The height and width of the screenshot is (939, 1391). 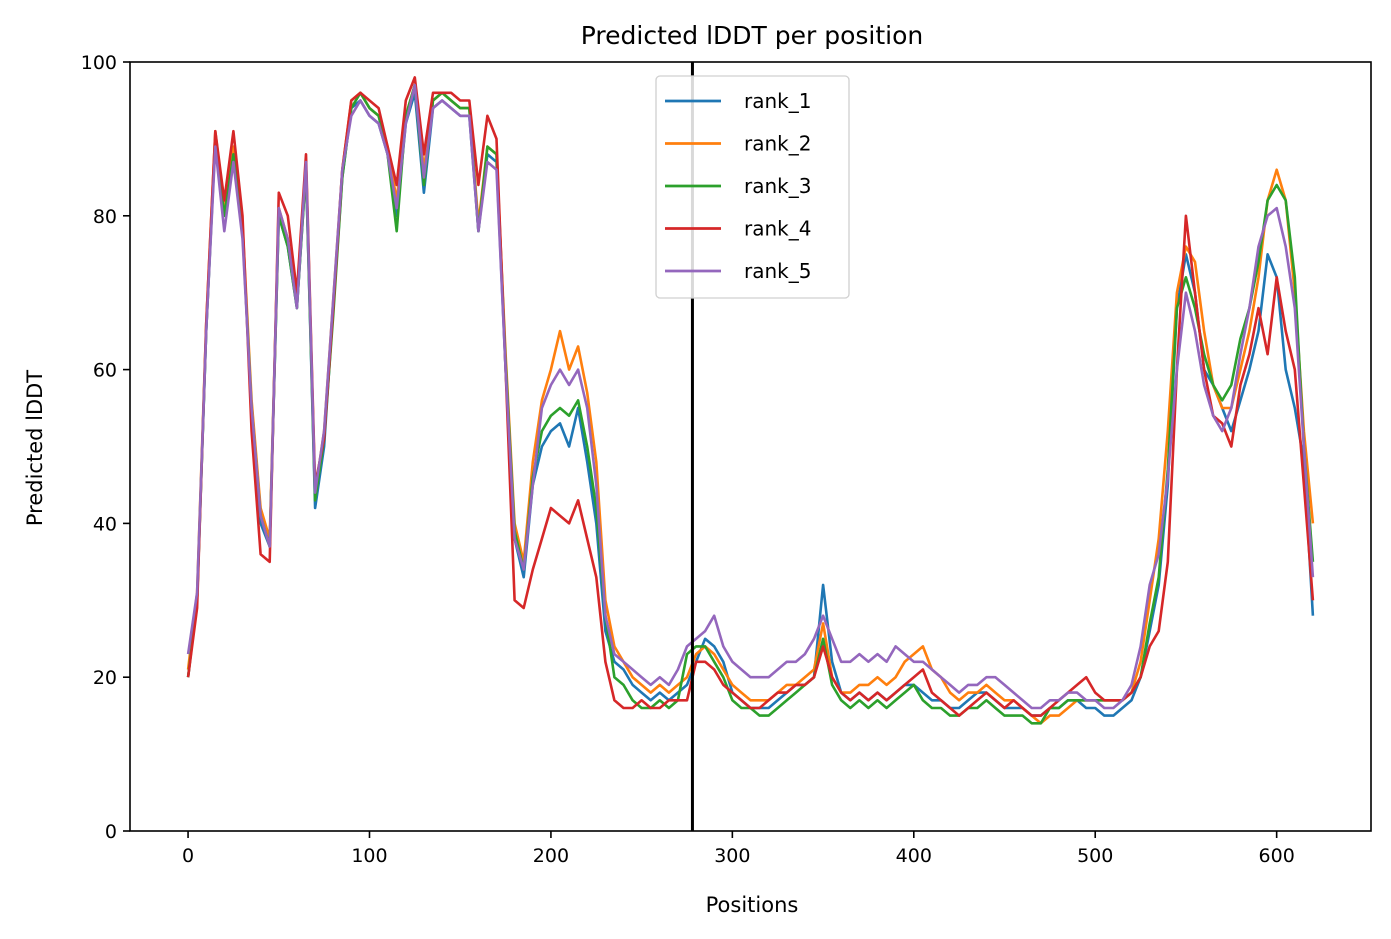 What do you see at coordinates (777, 186) in the screenshot?
I see `legend-label-3: rank_3` at bounding box center [777, 186].